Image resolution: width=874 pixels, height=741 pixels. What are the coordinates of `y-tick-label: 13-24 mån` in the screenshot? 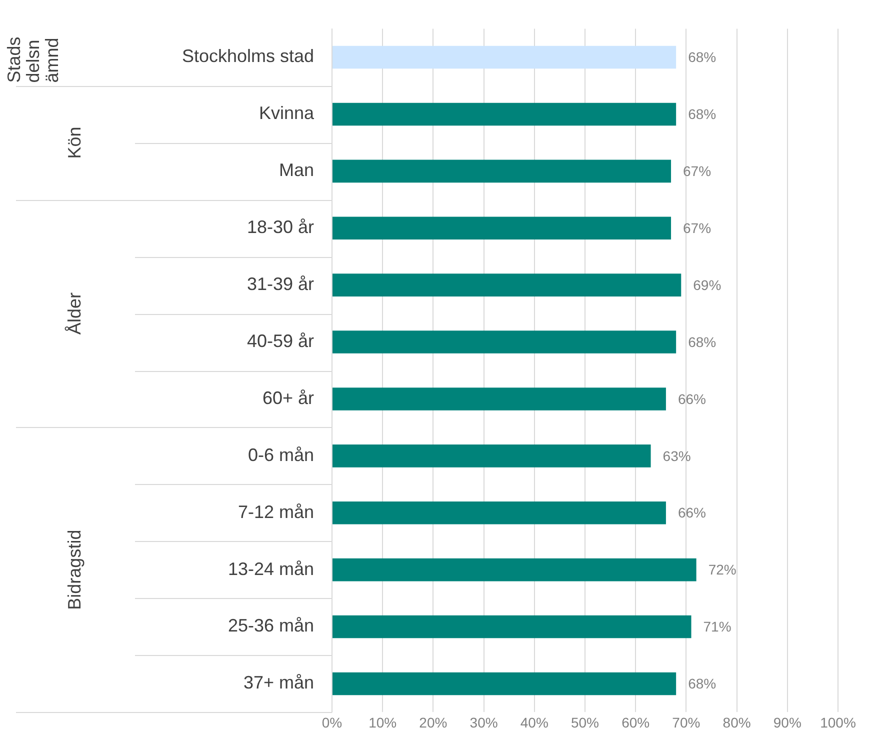 It's located at (271, 568).